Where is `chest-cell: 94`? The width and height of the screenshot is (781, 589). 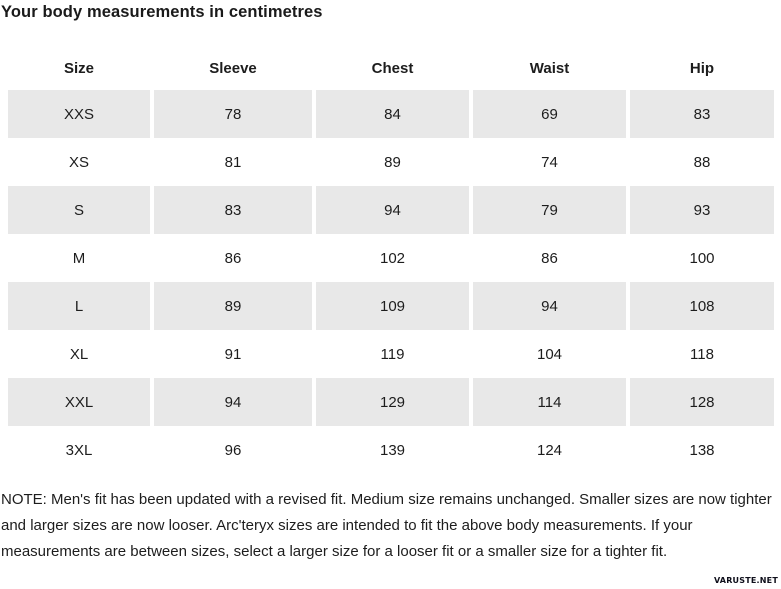 chest-cell: 94 is located at coordinates (392, 210).